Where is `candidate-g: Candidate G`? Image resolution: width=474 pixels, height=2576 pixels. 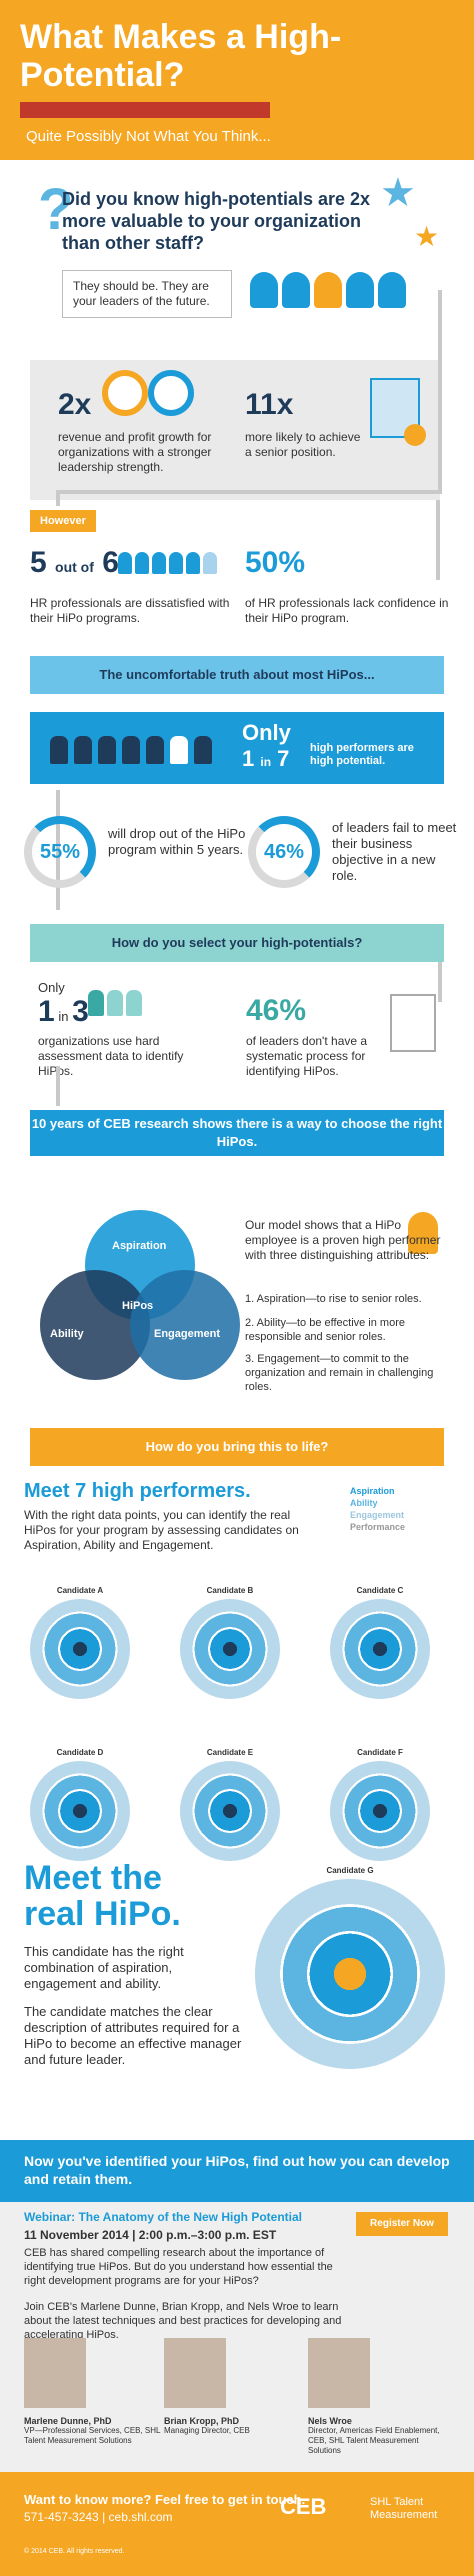 candidate-g: Candidate G is located at coordinates (350, 1967).